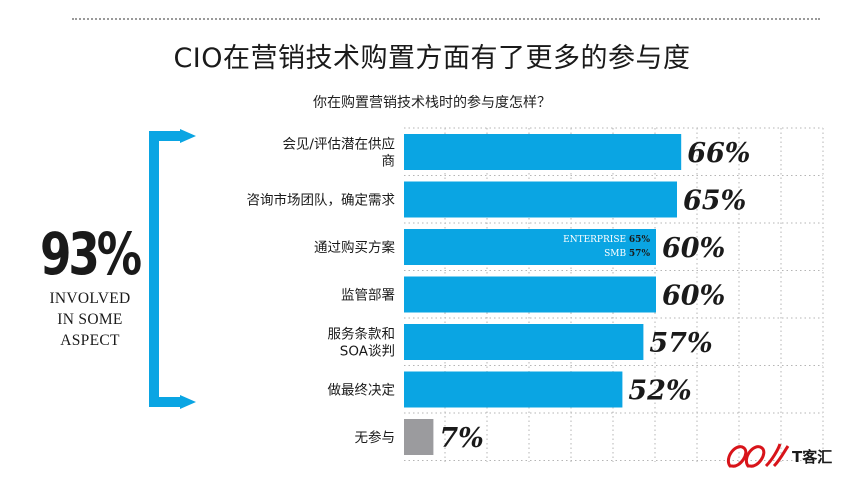 This screenshot has height=486, width=864. What do you see at coordinates (596, 240) in the screenshot?
I see `segment-name: ENTERPRISE` at bounding box center [596, 240].